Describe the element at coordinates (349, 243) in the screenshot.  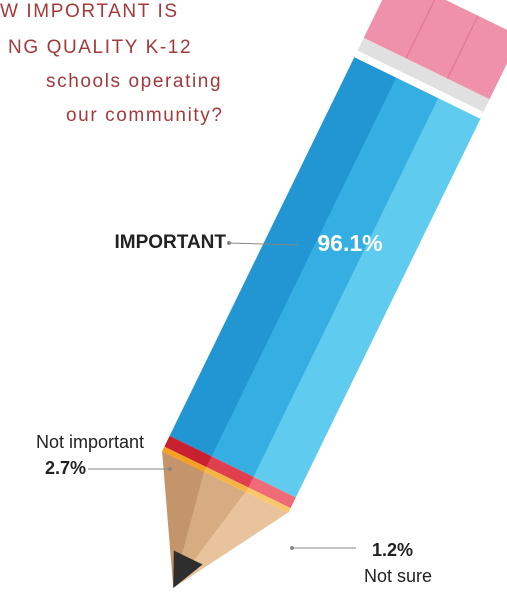
I see `value-label: 96.1%` at that location.